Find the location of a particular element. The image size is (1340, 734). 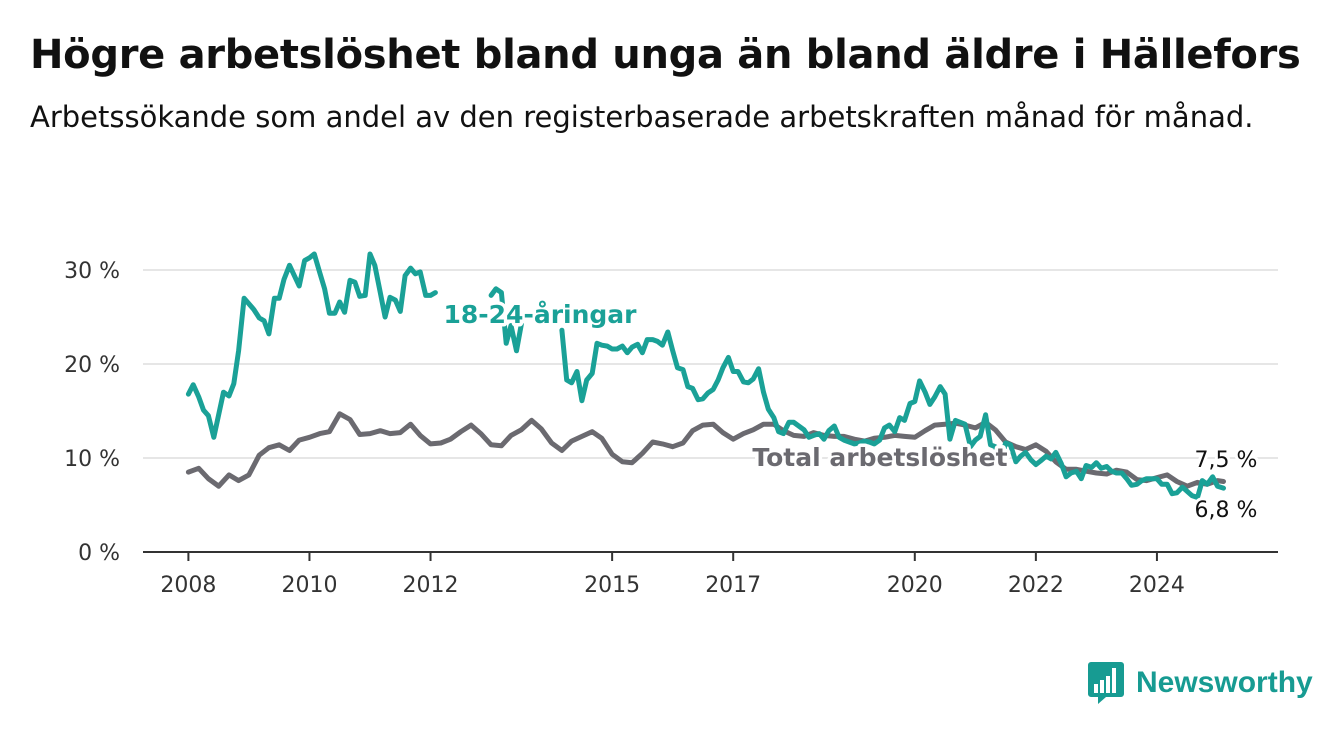

newsworthy-chart-icon is located at coordinates (1106, 683).